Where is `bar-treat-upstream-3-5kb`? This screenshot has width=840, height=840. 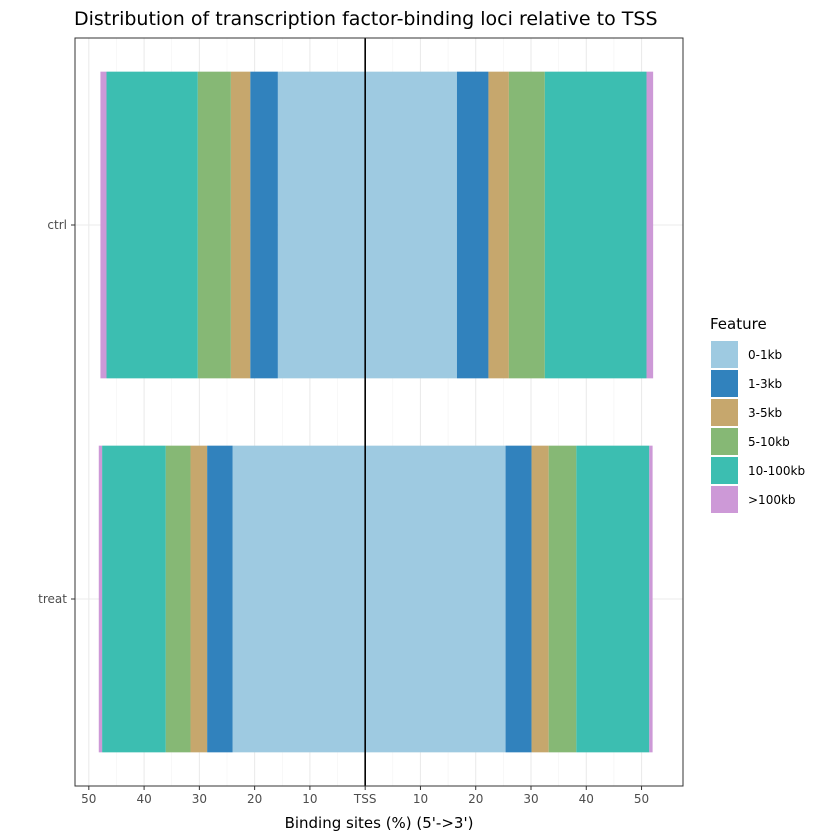 bar-treat-upstream-3-5kb is located at coordinates (199, 599).